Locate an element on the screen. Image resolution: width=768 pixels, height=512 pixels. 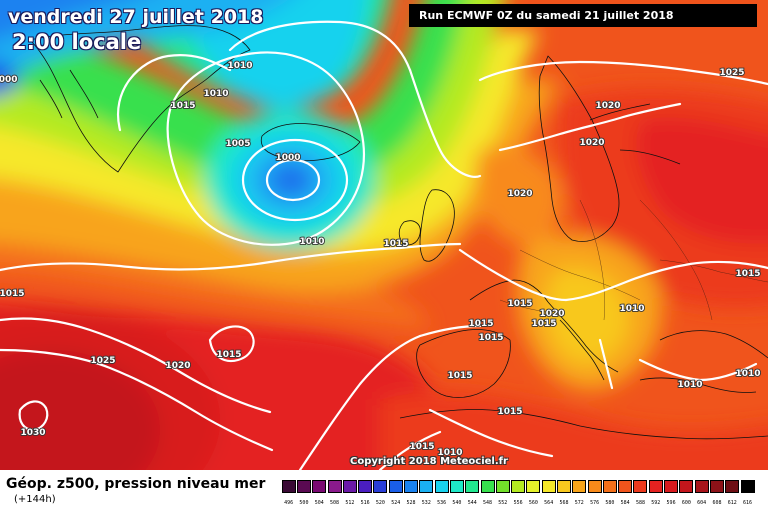
scale-cell: 520 is located at coordinates (380, 493).